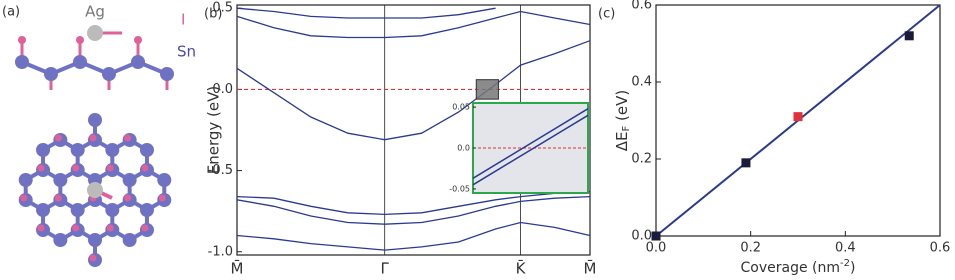 Image resolution: width=955 pixels, height=280 pixels. I want to click on y-axis-label: Energy (eV), so click(214, 130).